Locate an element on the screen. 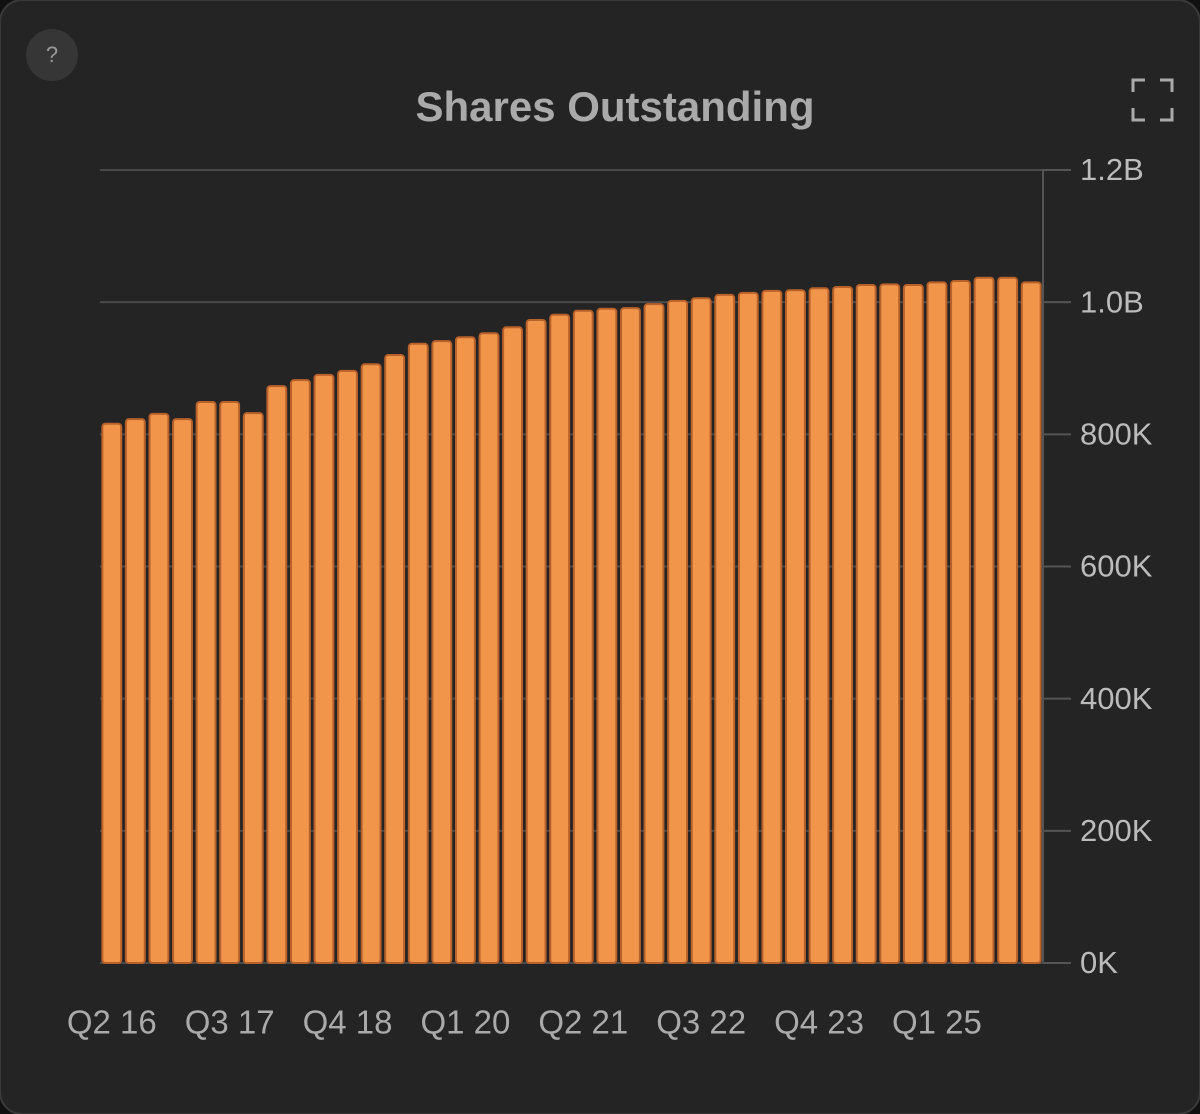  x-tick-label: Q3 22 is located at coordinates (701, 1022).